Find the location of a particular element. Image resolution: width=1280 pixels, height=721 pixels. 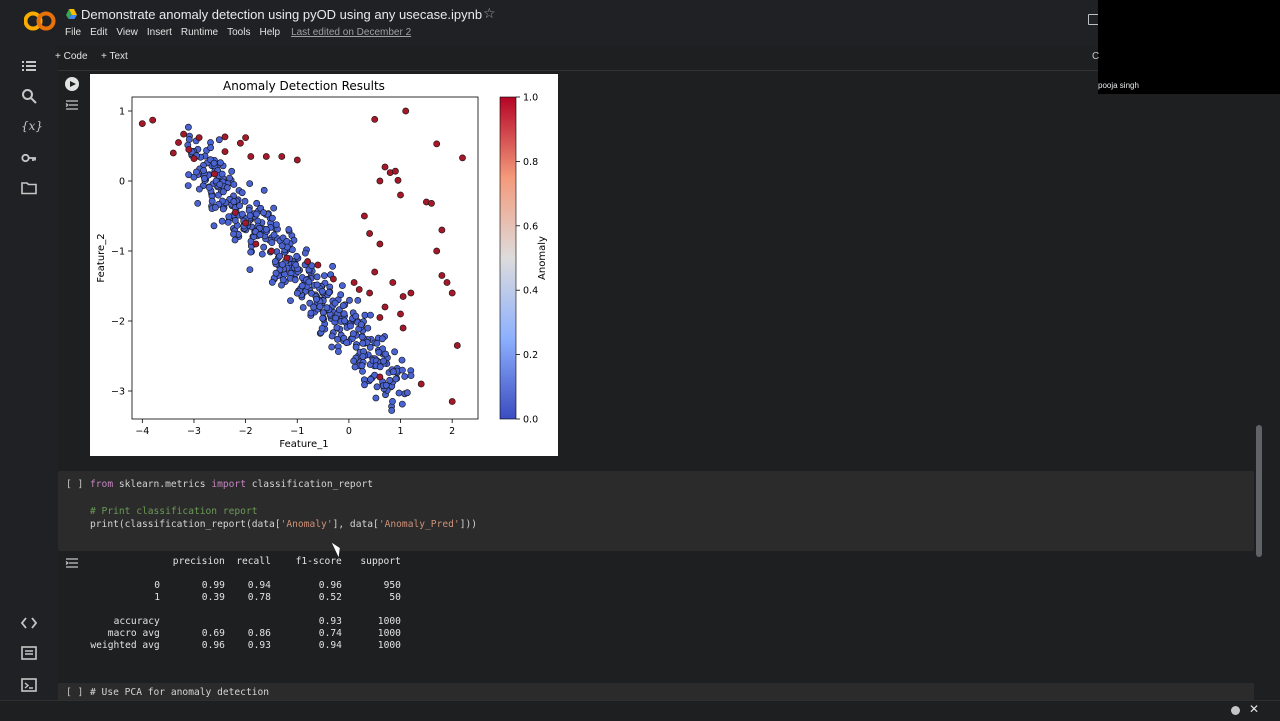

x-axis-label: Feature_1 is located at coordinates (303, 444).